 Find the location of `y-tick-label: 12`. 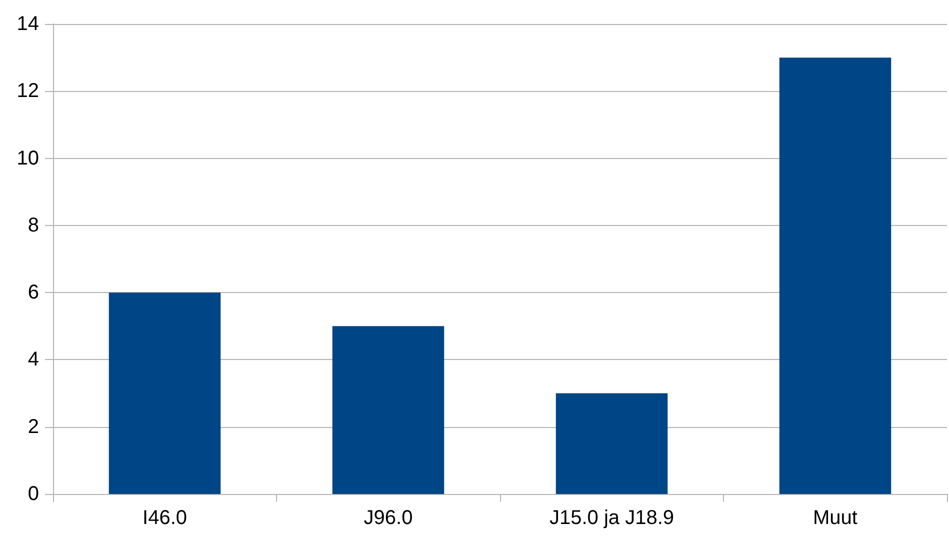

y-tick-label: 12 is located at coordinates (27, 91).